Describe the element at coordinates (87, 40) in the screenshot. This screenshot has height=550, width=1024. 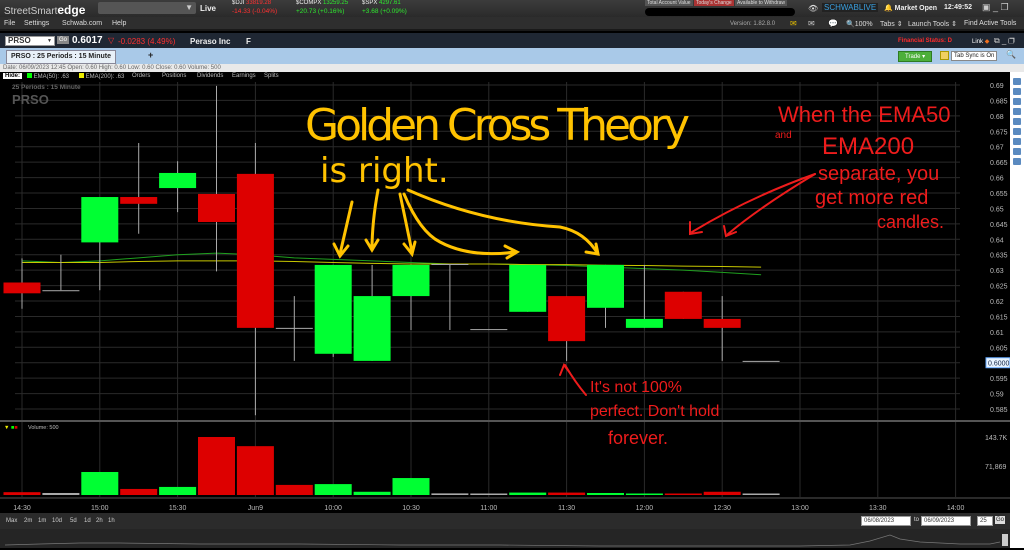
I see `last-price: 0.6017` at that location.